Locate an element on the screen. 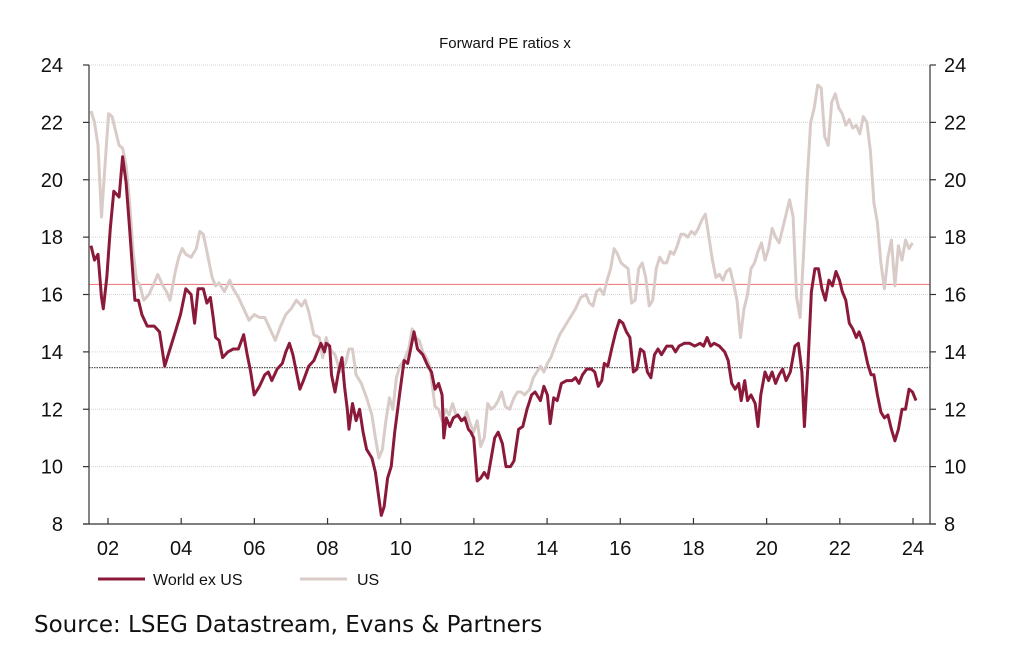  legend: World ex US US is located at coordinates (238, 580).